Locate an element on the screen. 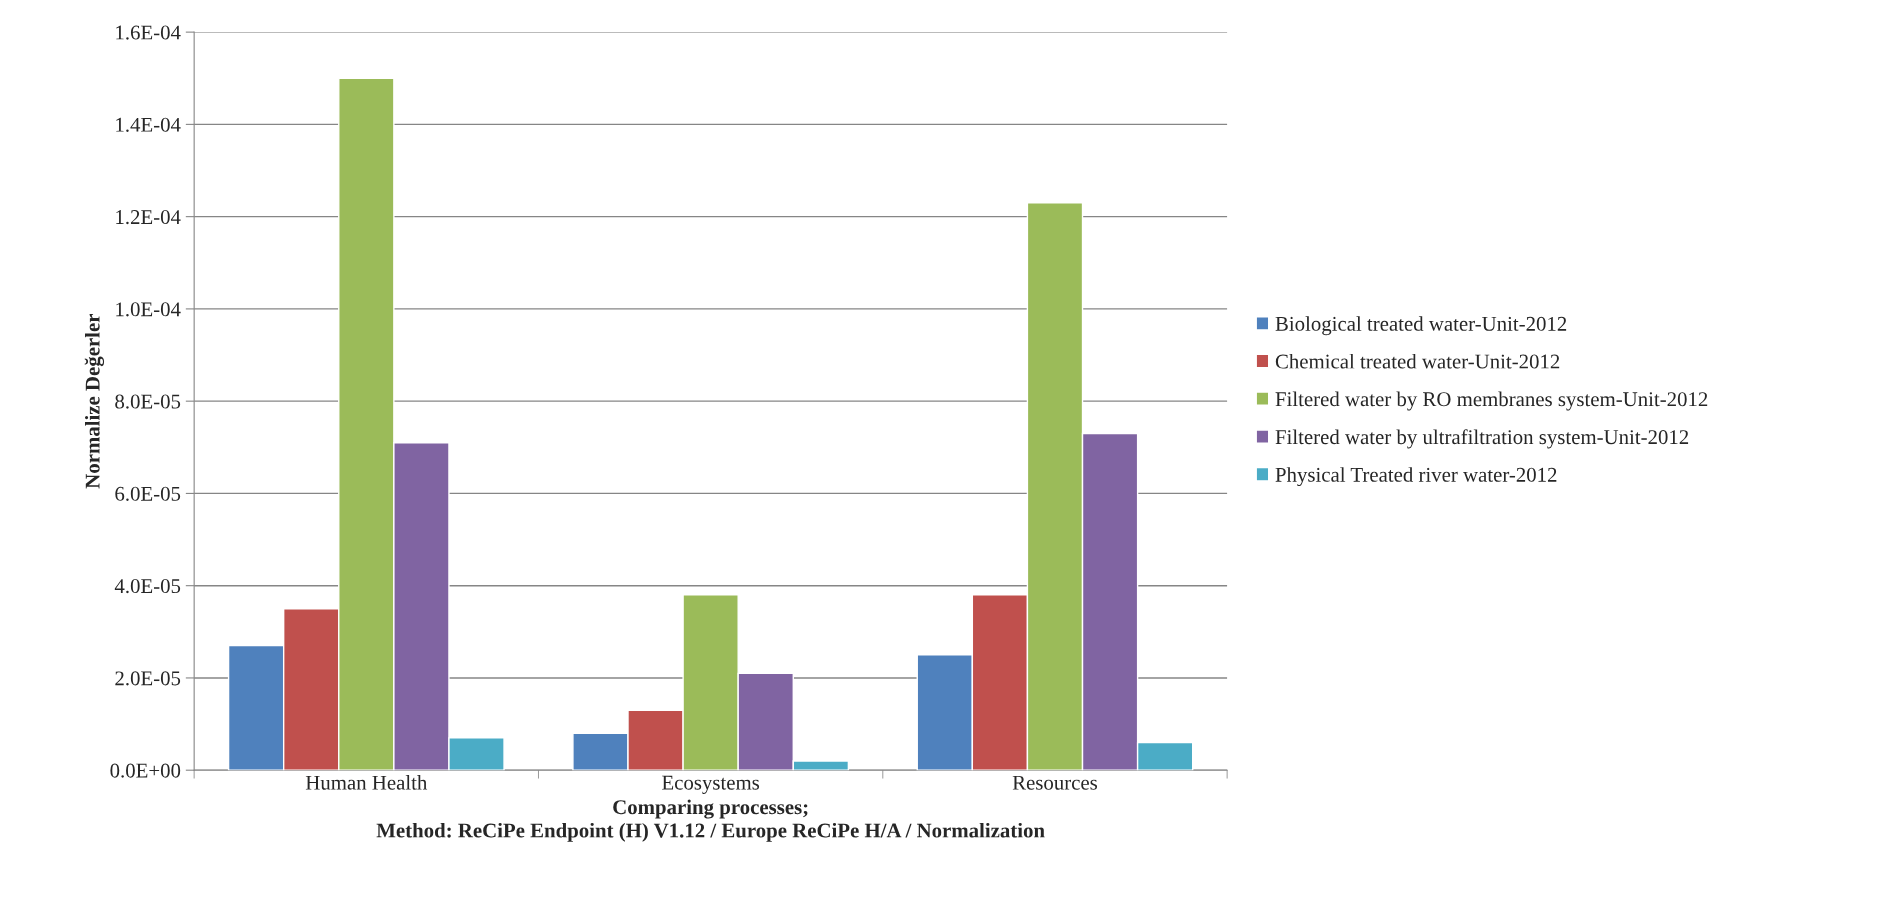 The height and width of the screenshot is (918, 1885). y-tick-label: 4.0E-05 is located at coordinates (147, 586).